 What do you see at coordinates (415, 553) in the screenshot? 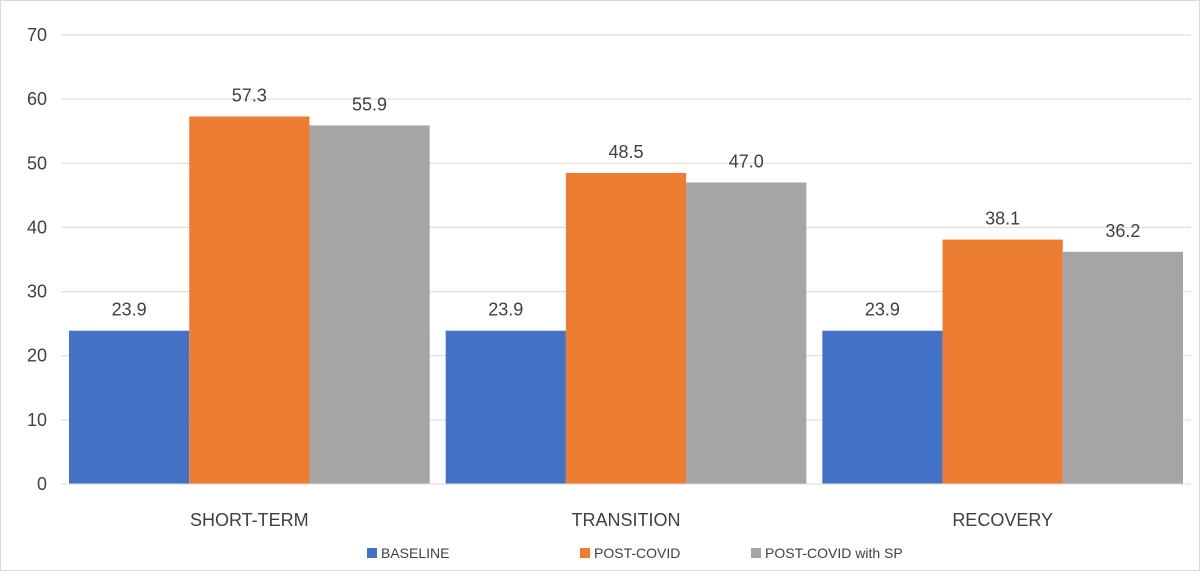
I see `legend-label: BASELINE` at bounding box center [415, 553].